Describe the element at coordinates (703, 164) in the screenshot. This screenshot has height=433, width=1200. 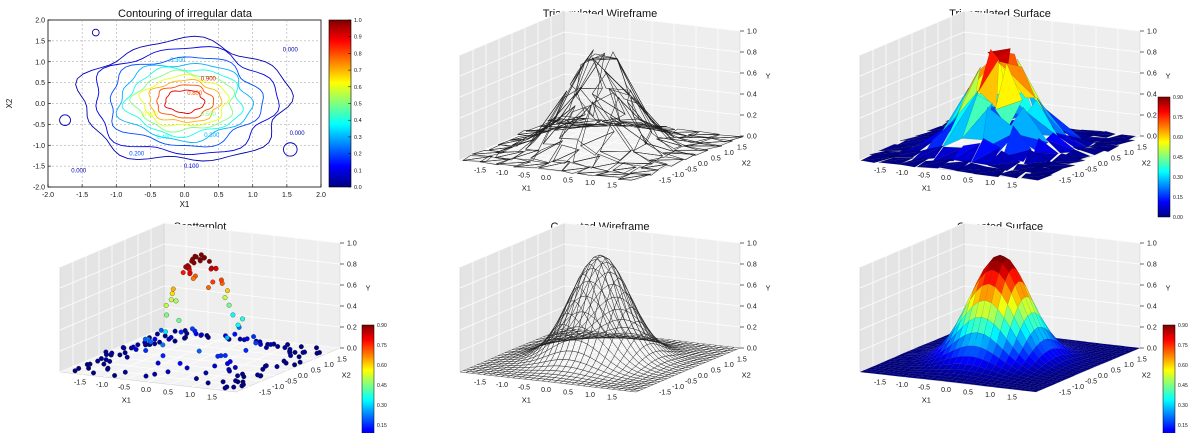
I see `ytick-label: 0.0` at that location.